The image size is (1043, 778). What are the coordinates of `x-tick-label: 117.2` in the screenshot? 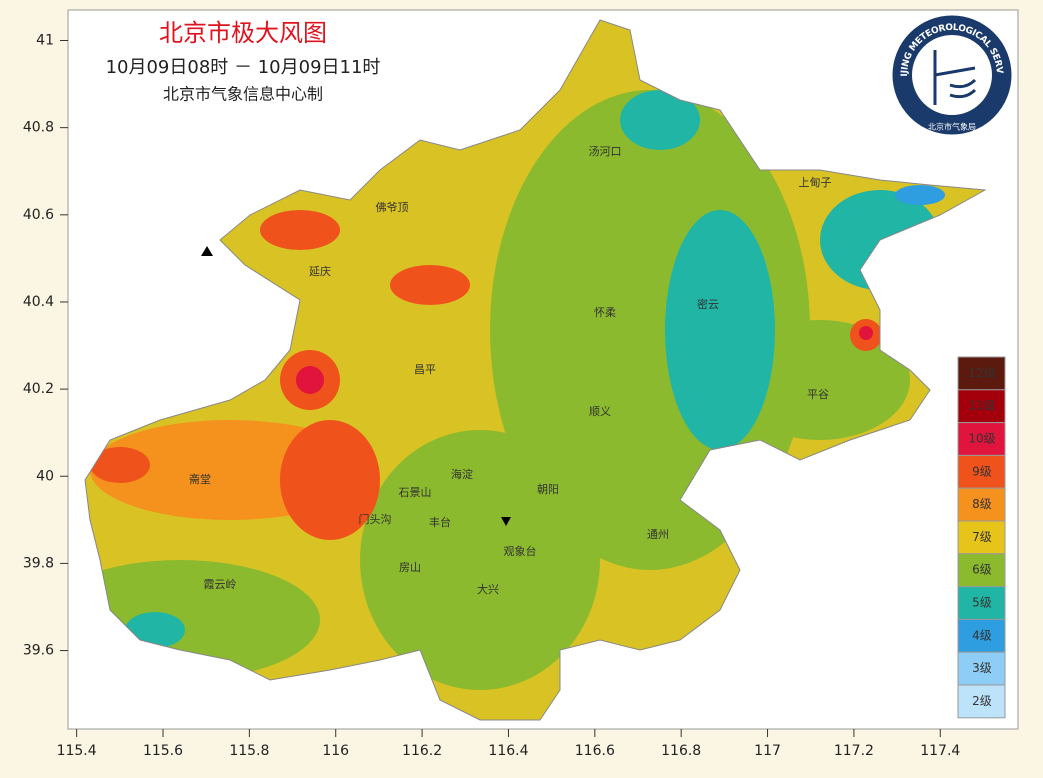 It's located at (854, 751).